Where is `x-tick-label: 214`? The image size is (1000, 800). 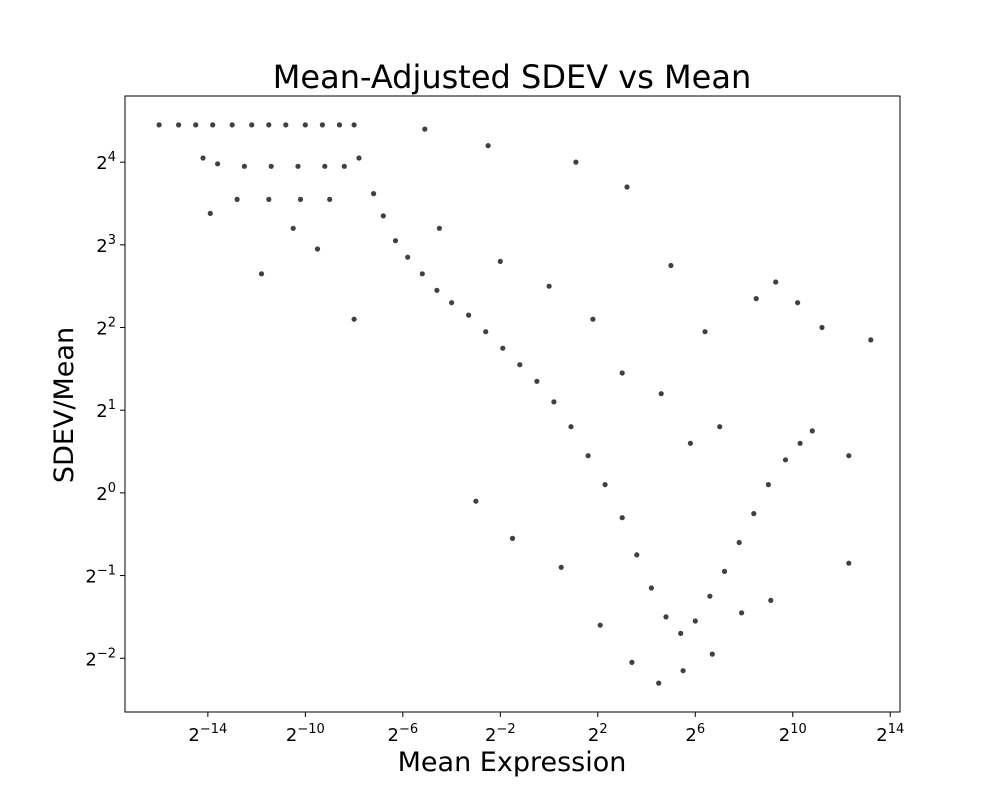
x-tick-label: 214 is located at coordinates (890, 734).